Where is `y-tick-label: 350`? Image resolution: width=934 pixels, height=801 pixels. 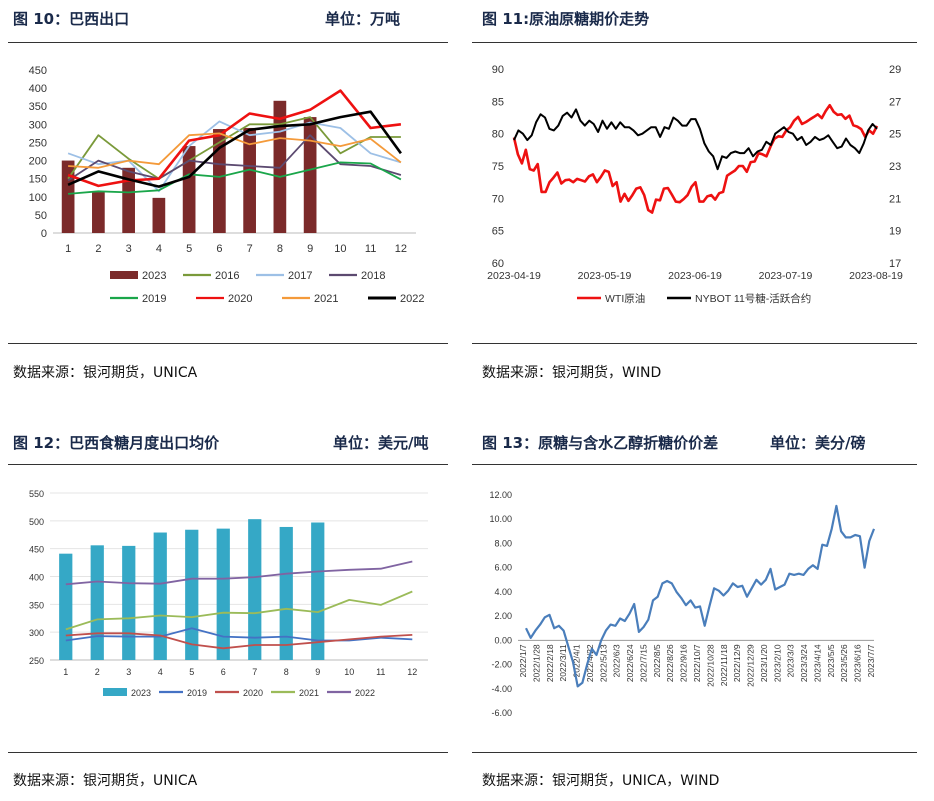
y-tick-label: 350 is located at coordinates (38, 107).